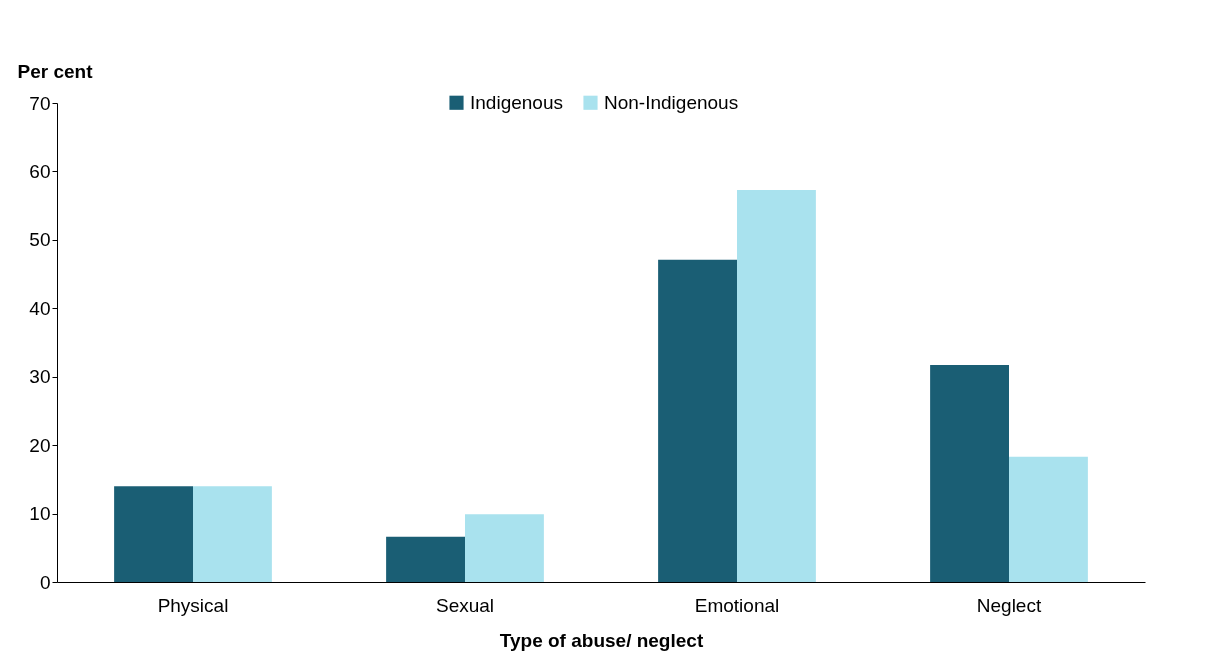 The width and height of the screenshot is (1224, 664). What do you see at coordinates (671, 102) in the screenshot?
I see `legend-label: Non-Indigenous` at bounding box center [671, 102].